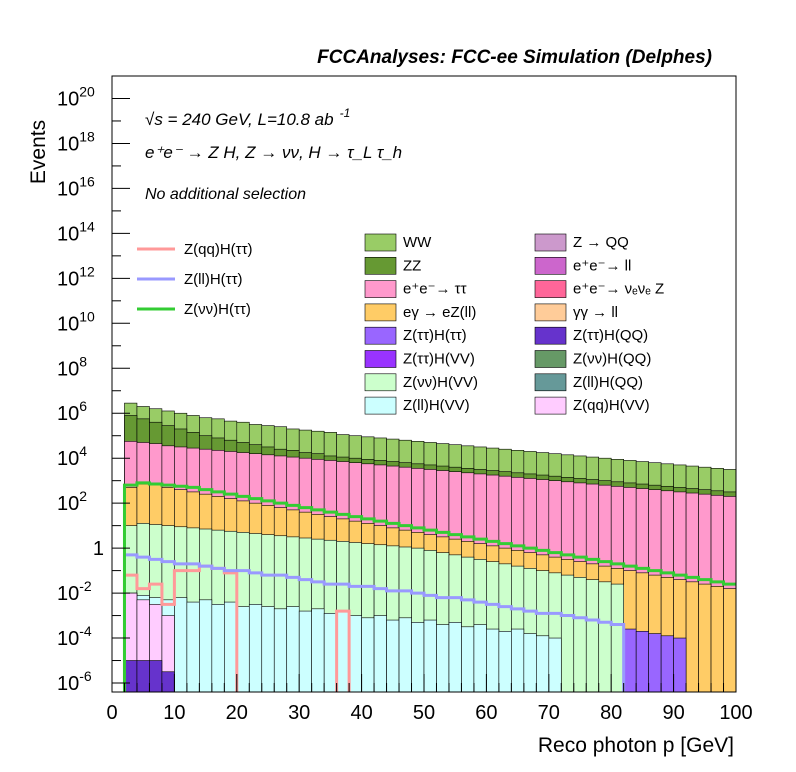  I want to click on legend-fill-label: Z(qq)H(VV), so click(611, 405).